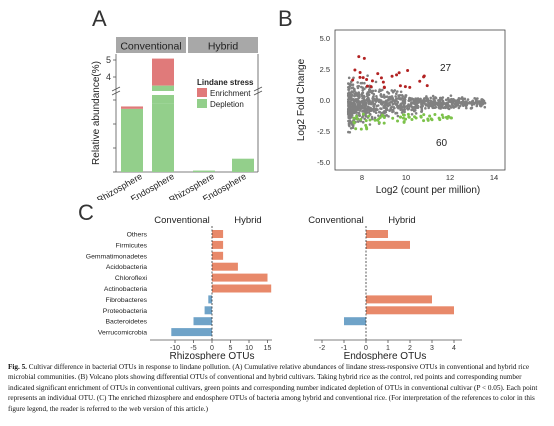 Image resolution: width=554 pixels, height=426 pixels. What do you see at coordinates (99, 18) in the screenshot?
I see `panel-a-letter: A` at bounding box center [99, 18].